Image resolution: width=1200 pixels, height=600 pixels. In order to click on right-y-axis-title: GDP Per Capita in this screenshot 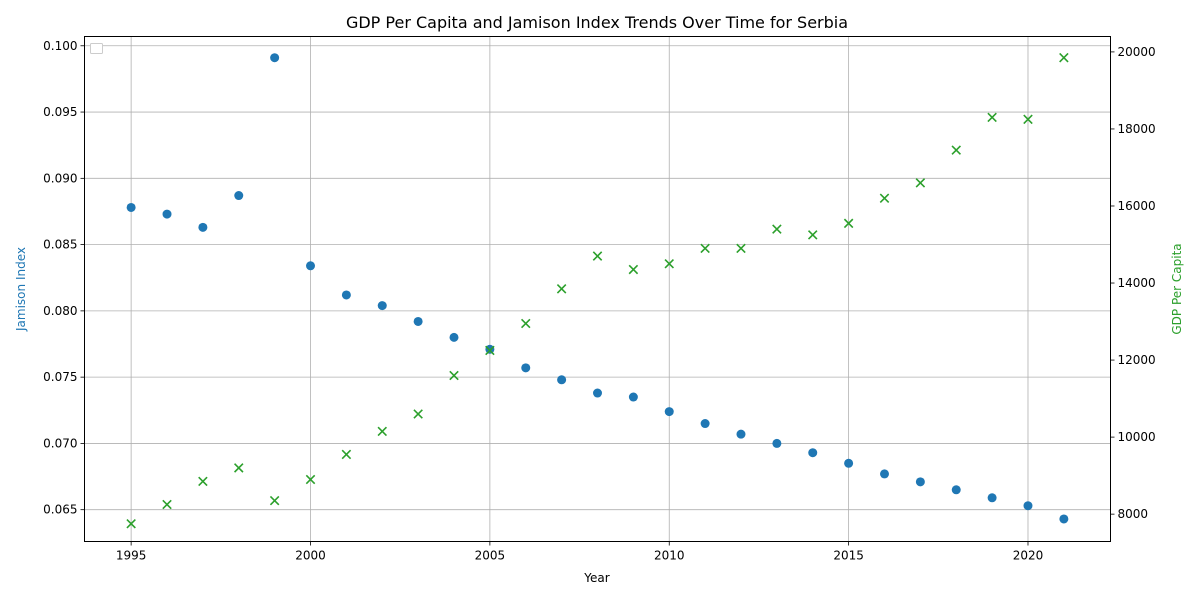, I will do `click(1177, 288)`.